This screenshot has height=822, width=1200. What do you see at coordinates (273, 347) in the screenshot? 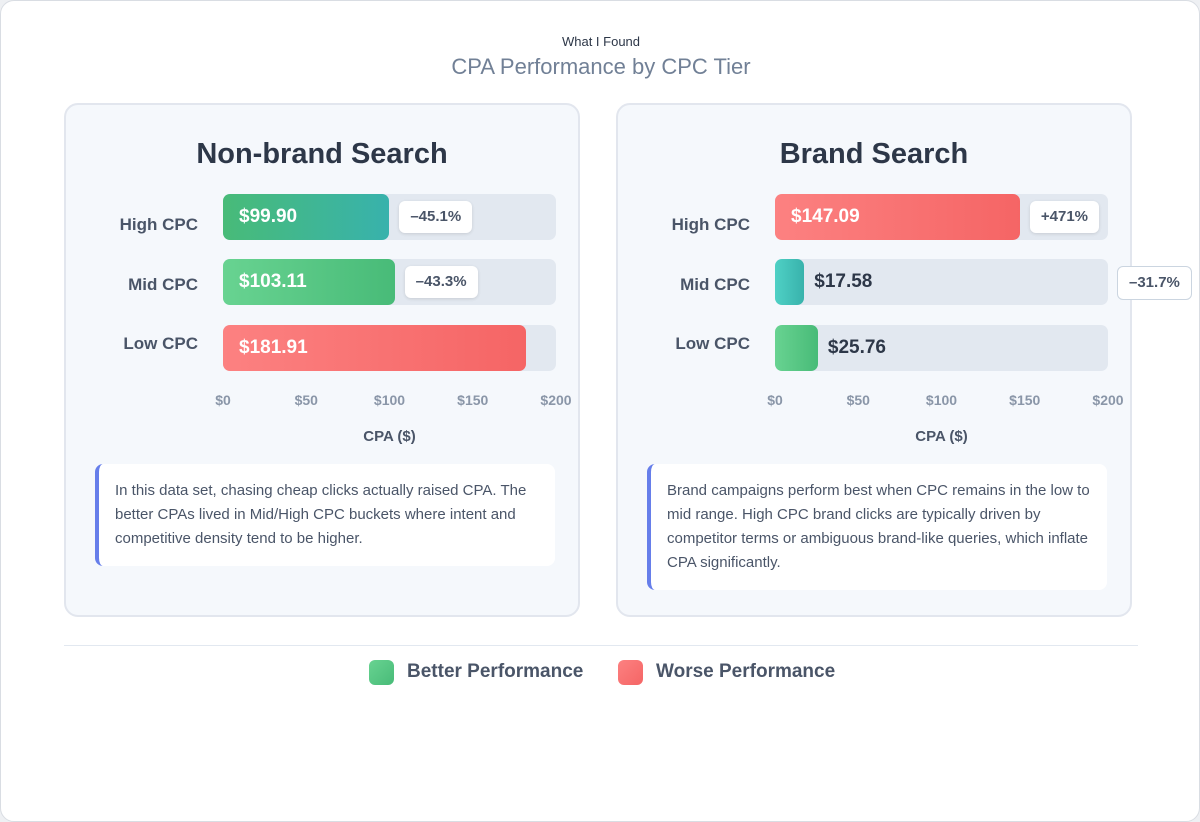
I see `value-label-low-cpc: $181.91` at bounding box center [273, 347].